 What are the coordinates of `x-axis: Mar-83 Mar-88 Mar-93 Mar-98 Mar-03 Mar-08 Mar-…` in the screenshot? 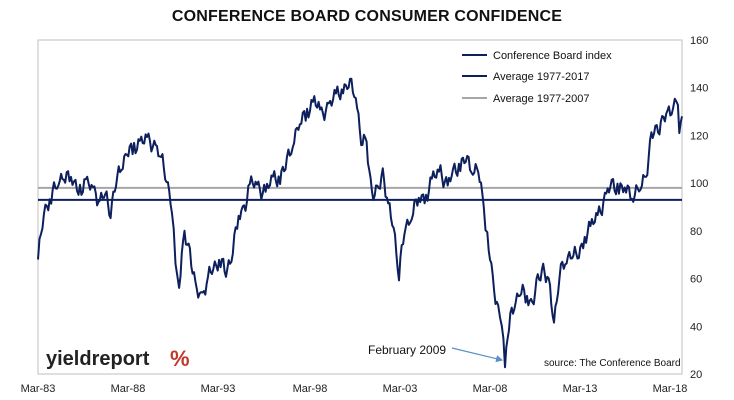 It's located at (354, 389).